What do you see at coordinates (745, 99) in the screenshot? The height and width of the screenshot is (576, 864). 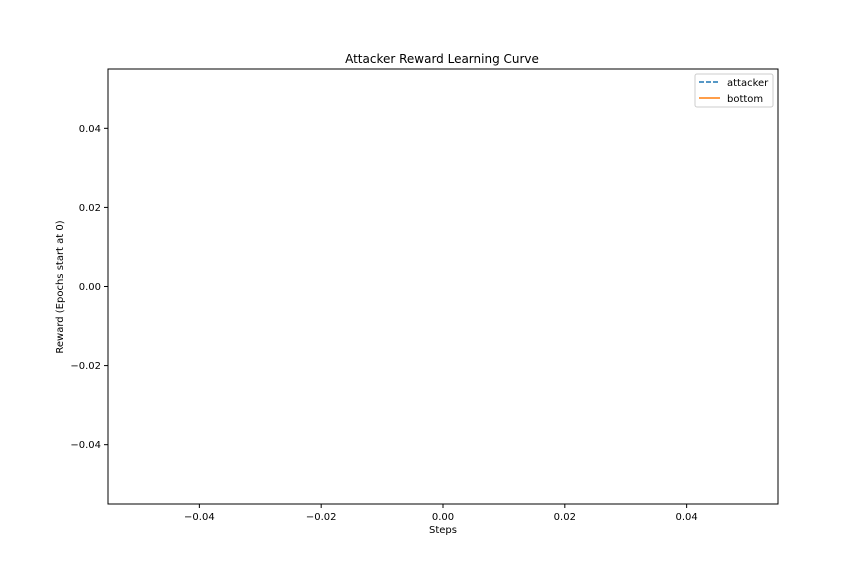 I see `legend-label-bottom: bottom` at bounding box center [745, 99].